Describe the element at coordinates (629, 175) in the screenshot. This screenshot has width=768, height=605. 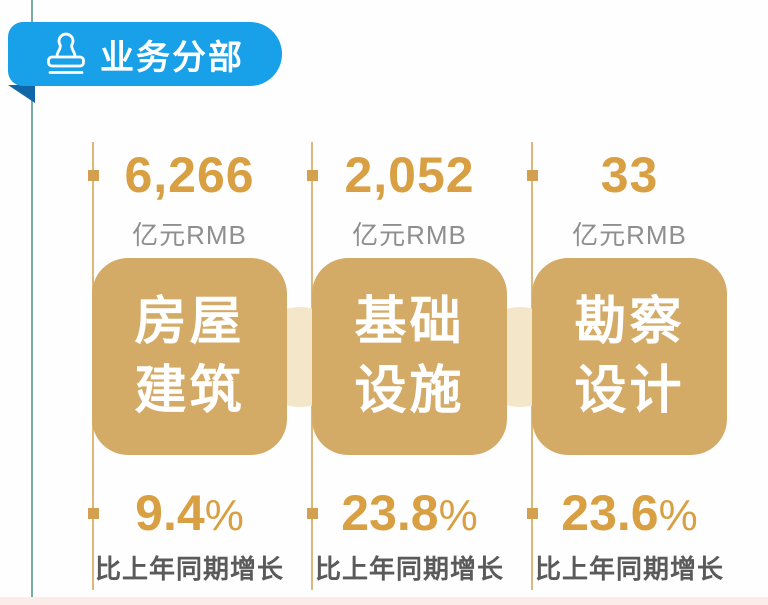
I see `revenue-value: 33` at that location.